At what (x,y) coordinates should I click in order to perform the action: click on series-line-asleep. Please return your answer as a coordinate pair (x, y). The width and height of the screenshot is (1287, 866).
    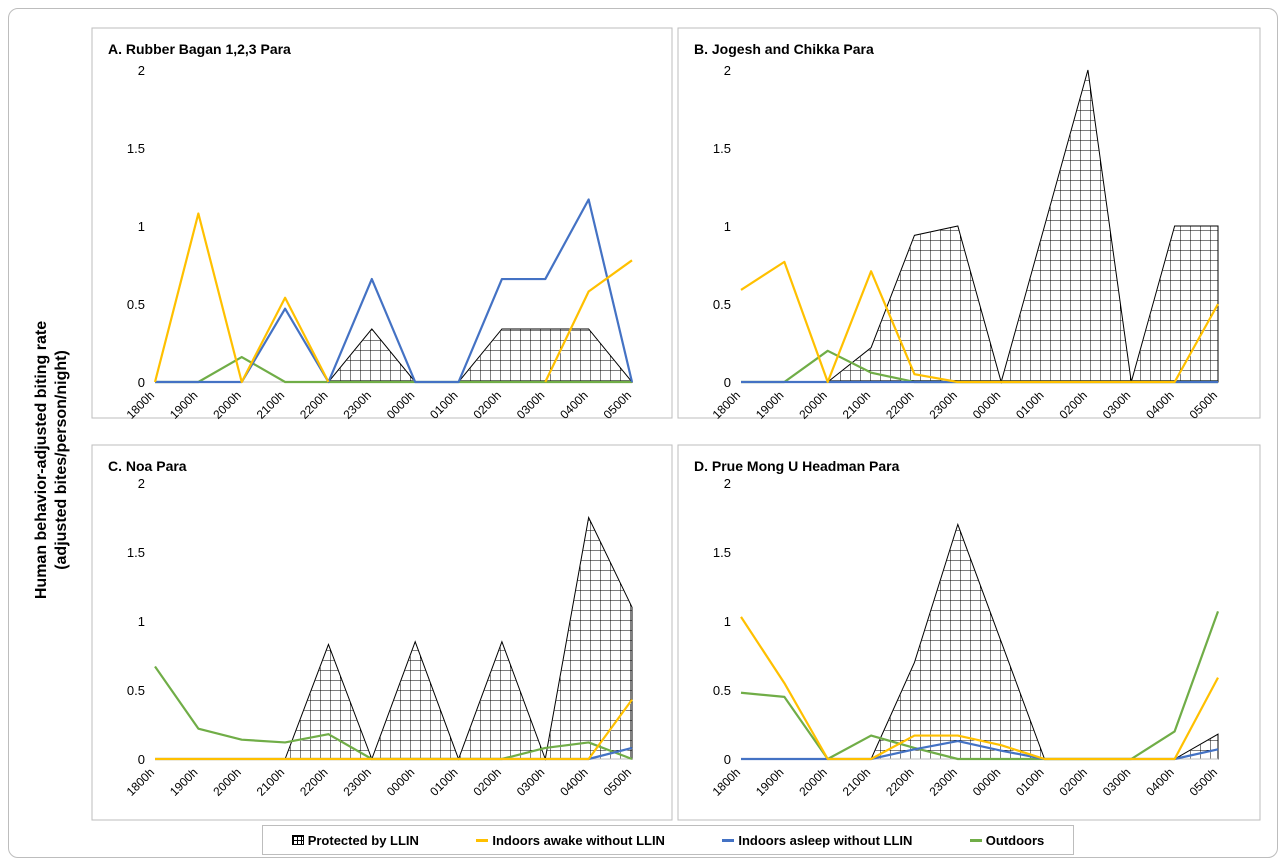
    Looking at the image, I should click on (394, 291).